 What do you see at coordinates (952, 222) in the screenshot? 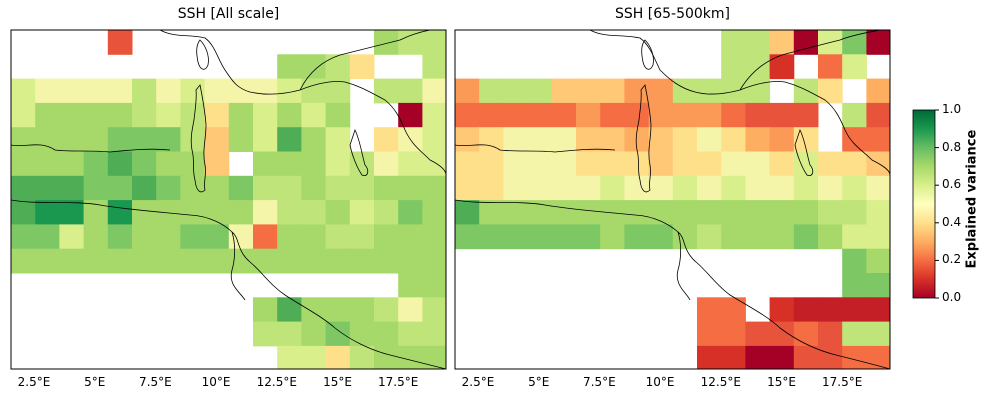
I see `colorbar-tick-label: 0.4` at bounding box center [952, 222].